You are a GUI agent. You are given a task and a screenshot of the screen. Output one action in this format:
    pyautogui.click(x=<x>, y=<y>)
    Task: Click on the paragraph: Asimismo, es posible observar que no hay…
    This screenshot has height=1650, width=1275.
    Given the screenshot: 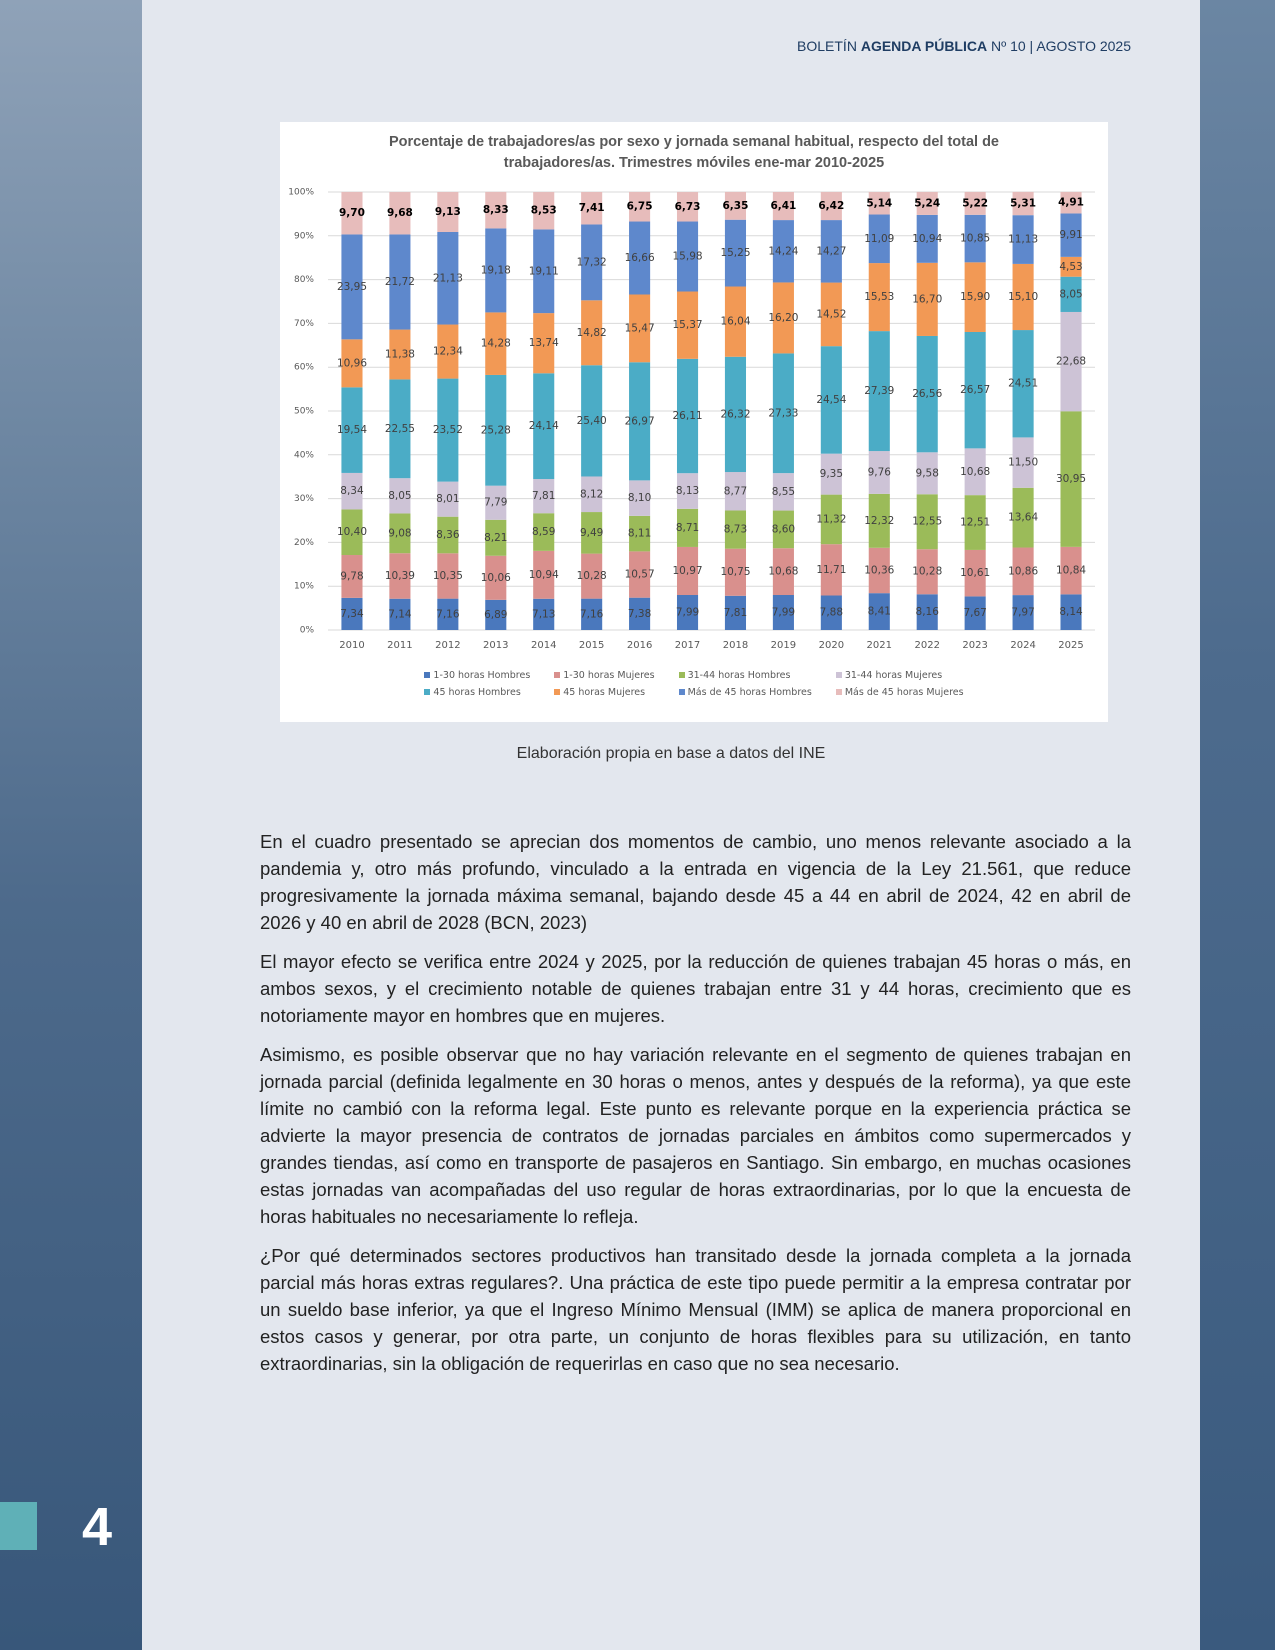 What is the action you would take?
    pyautogui.click(x=695, y=1135)
    